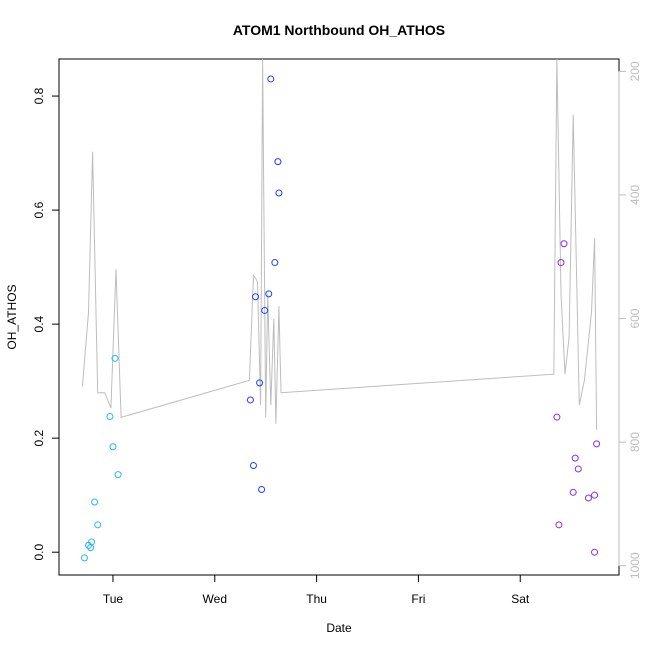  I want to click on x-tick-label: Thu, so click(316, 599).